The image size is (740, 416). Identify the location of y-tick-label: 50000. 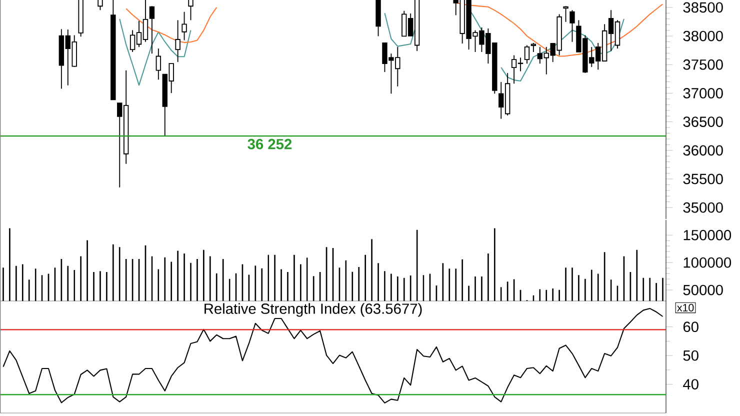
(703, 290).